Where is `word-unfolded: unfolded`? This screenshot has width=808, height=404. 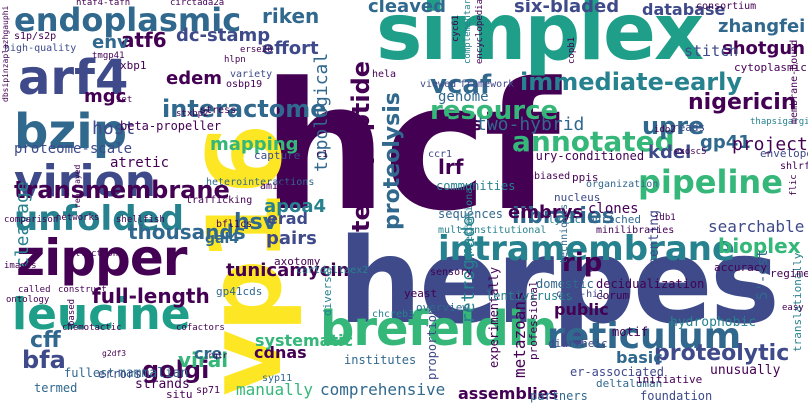
word-unfolded: unfolded is located at coordinates (99, 219).